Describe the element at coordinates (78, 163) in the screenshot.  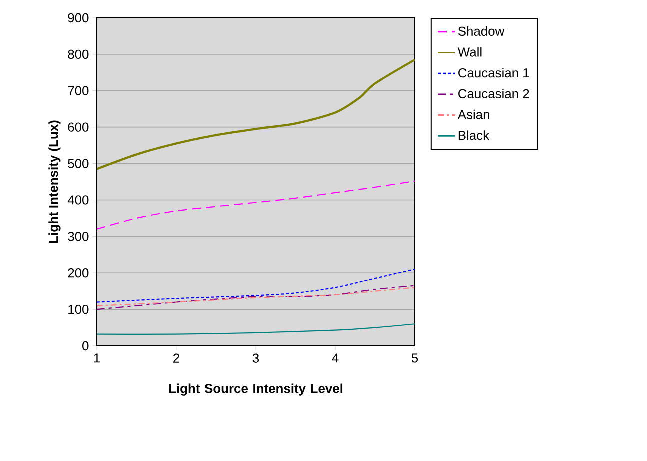
I see `y-tick-label: 500` at that location.